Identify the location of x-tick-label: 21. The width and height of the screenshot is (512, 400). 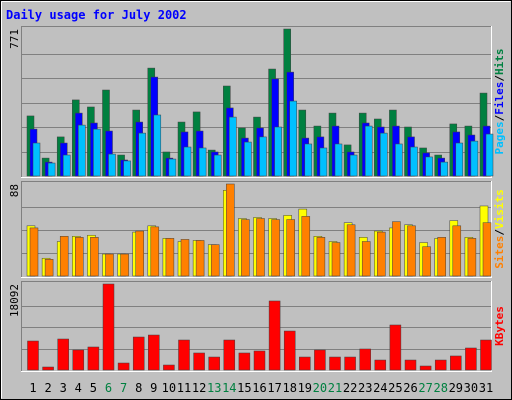
(335, 388).